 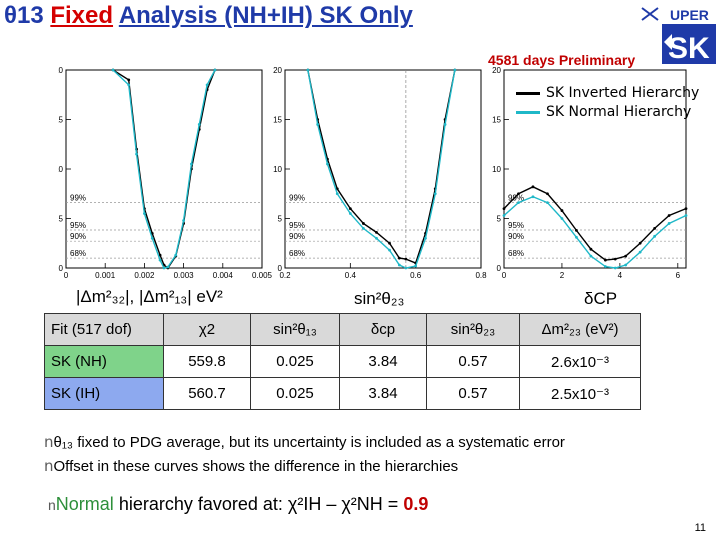 I want to click on table-cell: 560.7, so click(x=207, y=393).